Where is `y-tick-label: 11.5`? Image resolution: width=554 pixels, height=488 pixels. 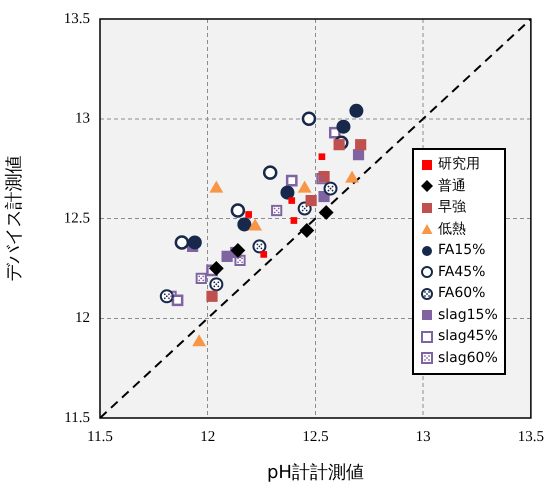 y-tick-label: 11.5 is located at coordinates (77, 418).